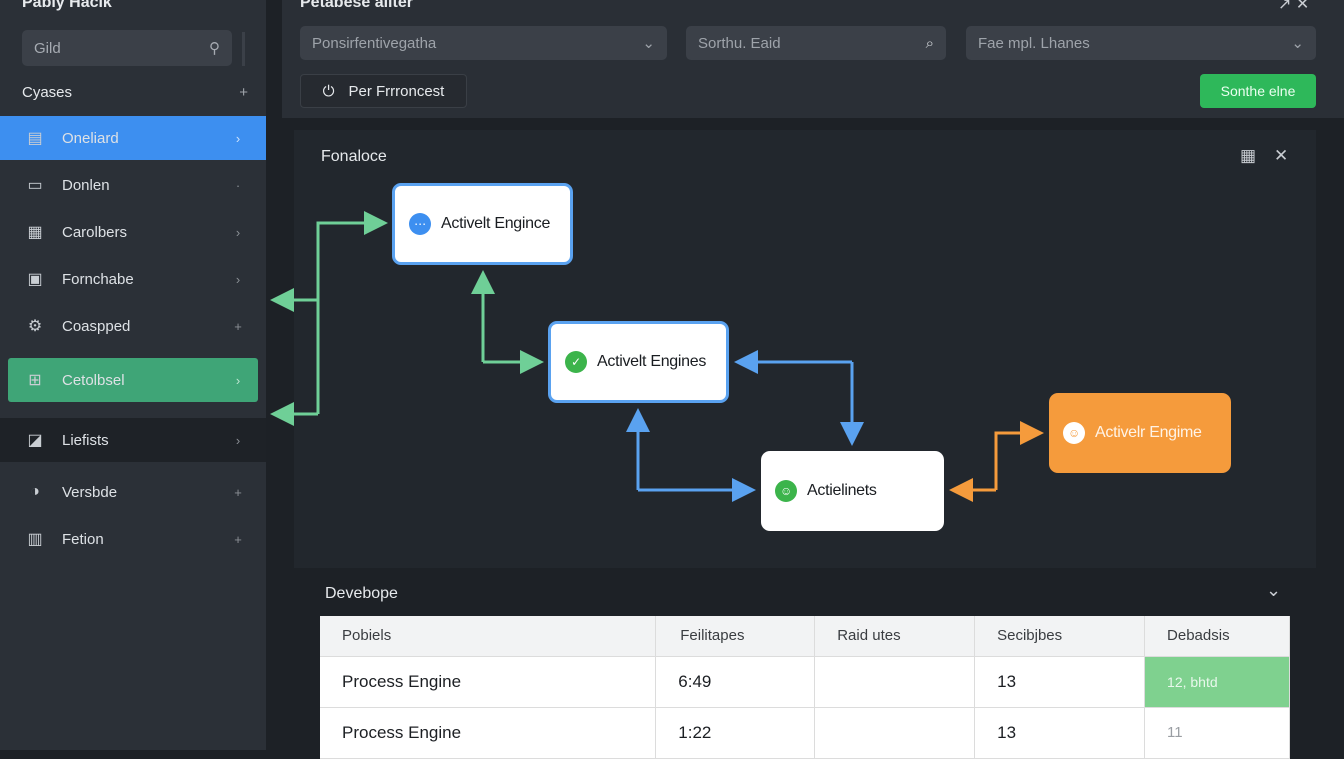 This screenshot has height=759, width=1344. Describe the element at coordinates (1217, 636) in the screenshot. I see `column-header: Debadsis` at that location.